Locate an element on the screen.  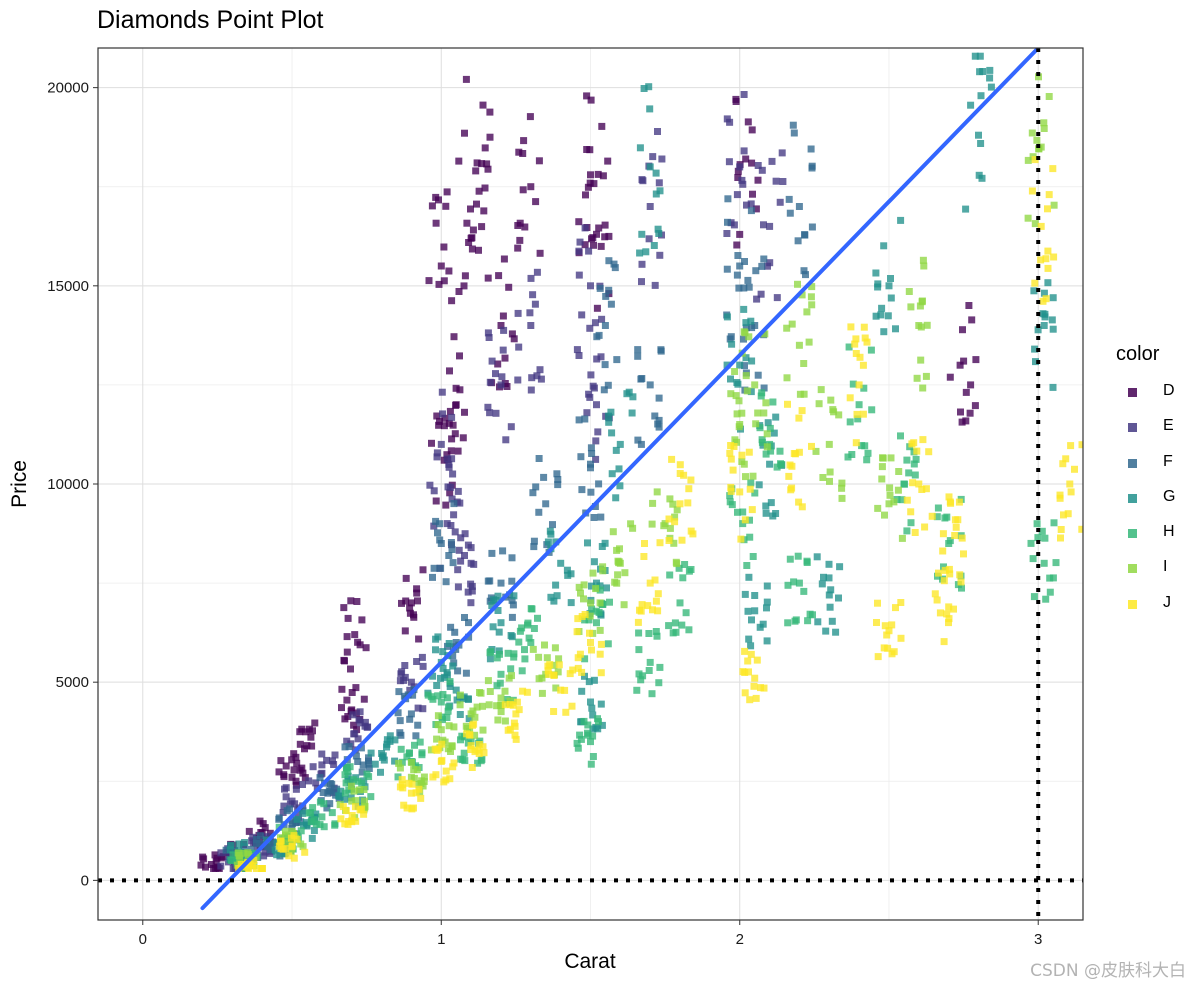
legend-label-F: F is located at coordinates (1168, 461).